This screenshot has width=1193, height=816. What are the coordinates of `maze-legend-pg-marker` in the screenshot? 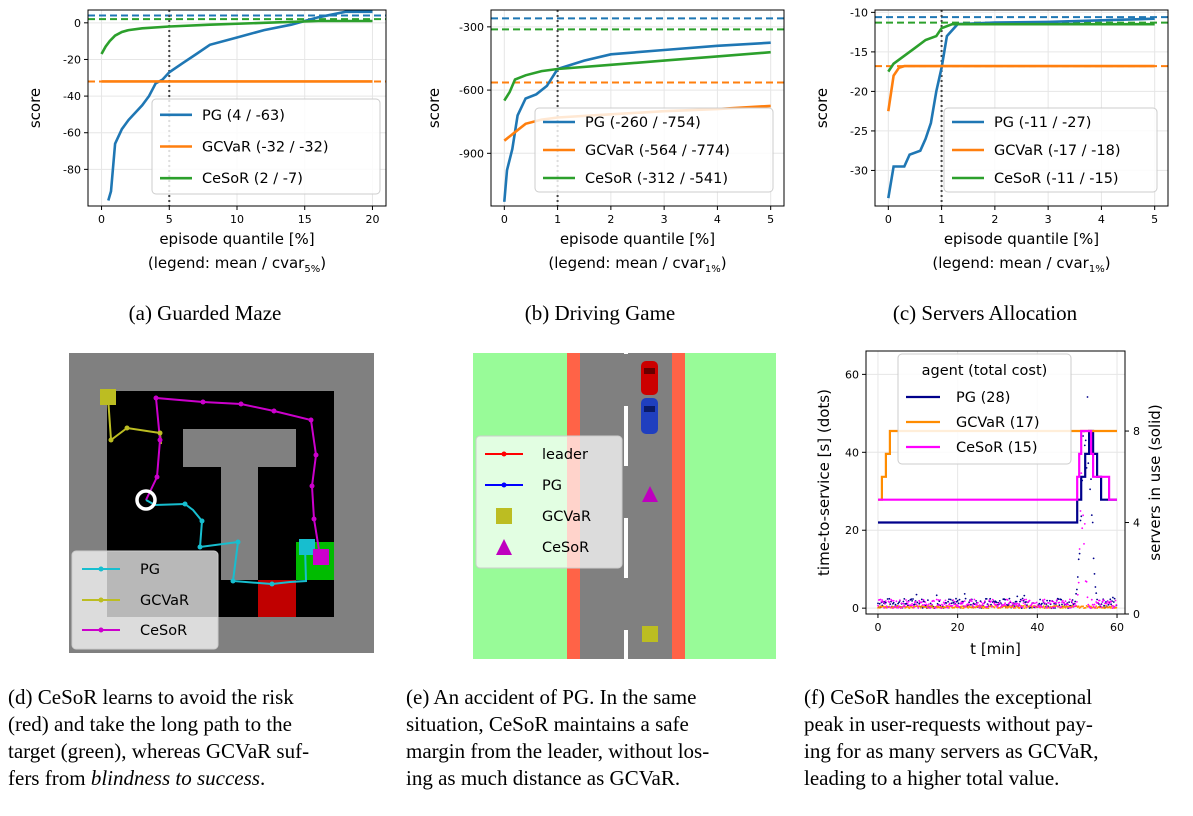 It's located at (101, 569).